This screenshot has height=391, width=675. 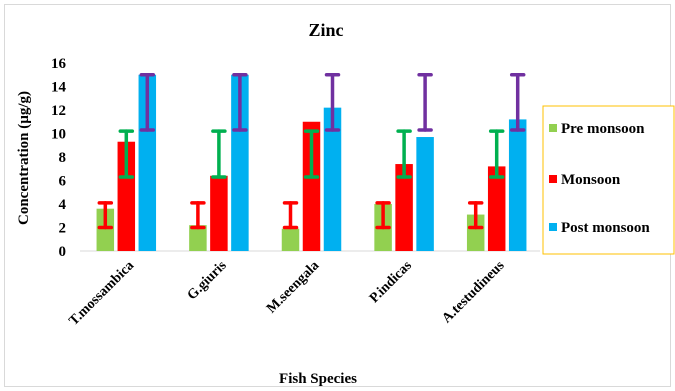 I want to click on y-tick-label: 12, so click(x=58, y=111).